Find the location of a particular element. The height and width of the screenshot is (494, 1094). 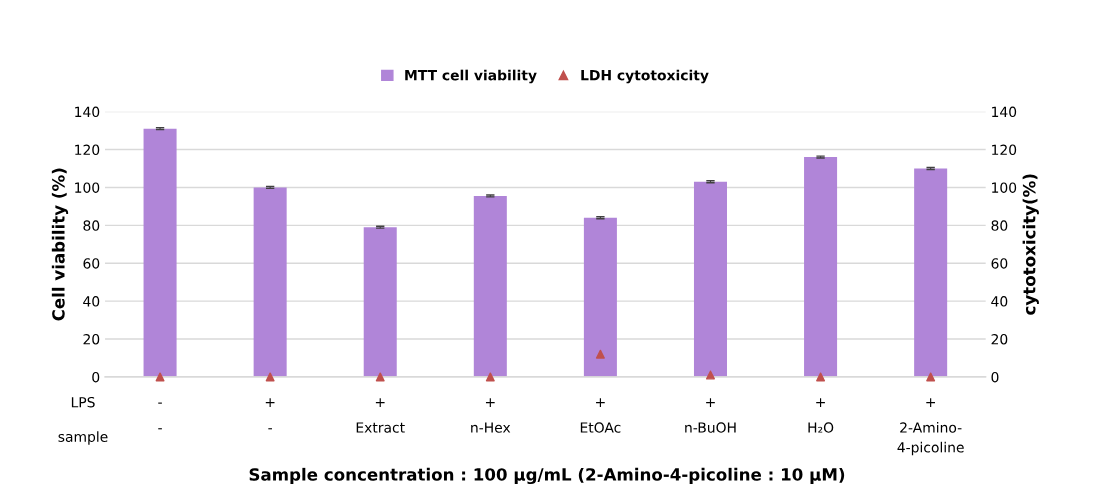

y2-axis-title: cytotoxicity(%) is located at coordinates (1030, 244).